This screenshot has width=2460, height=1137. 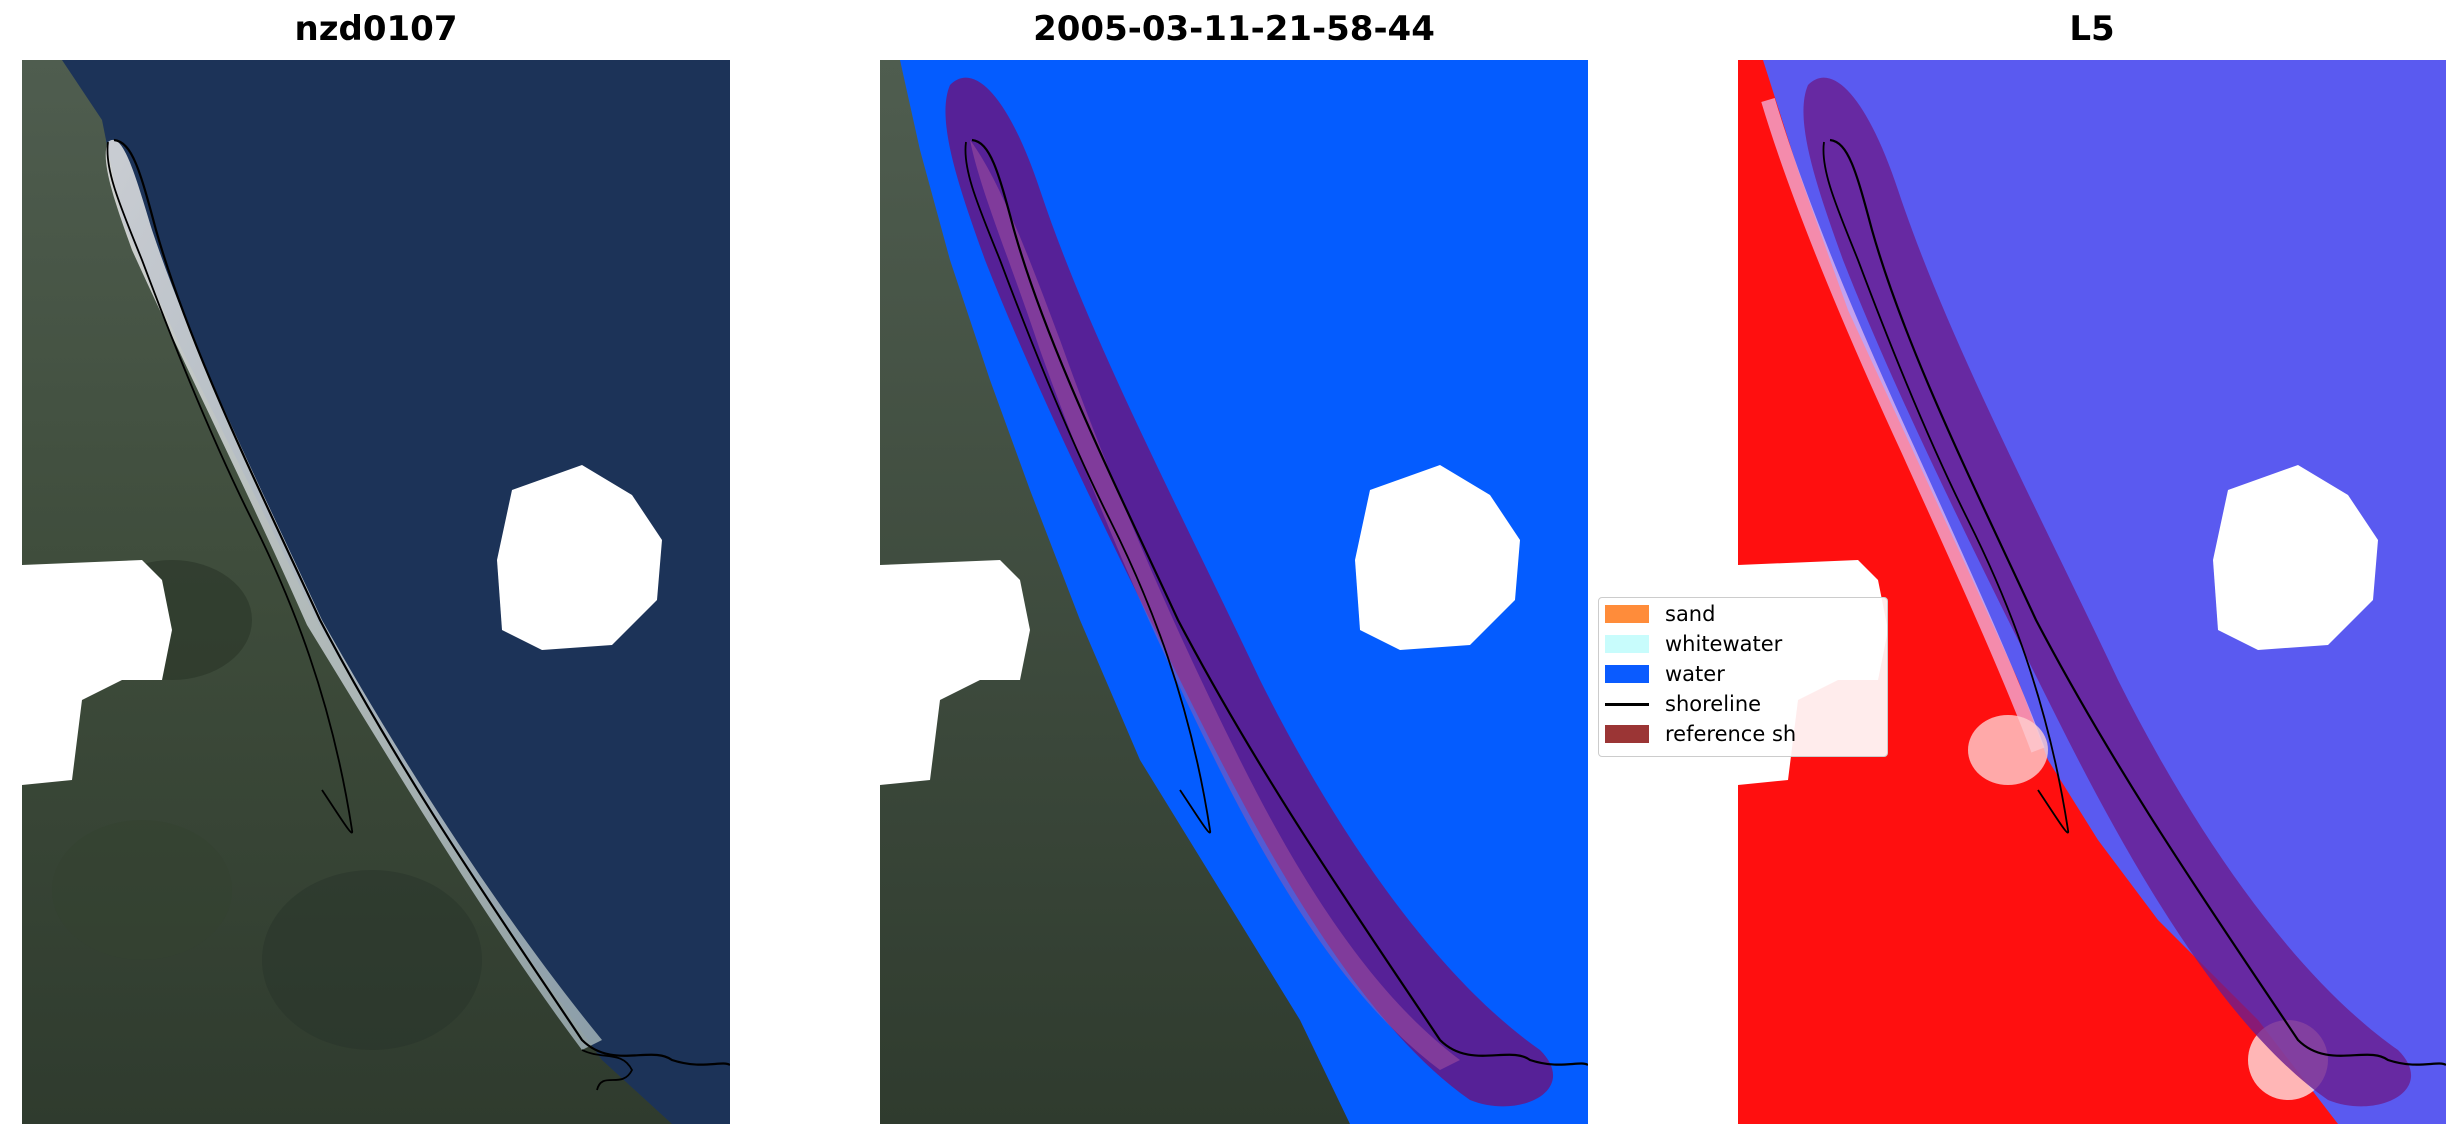 What do you see at coordinates (1660, 614) in the screenshot?
I see `legend-item-sand: sand` at bounding box center [1660, 614].